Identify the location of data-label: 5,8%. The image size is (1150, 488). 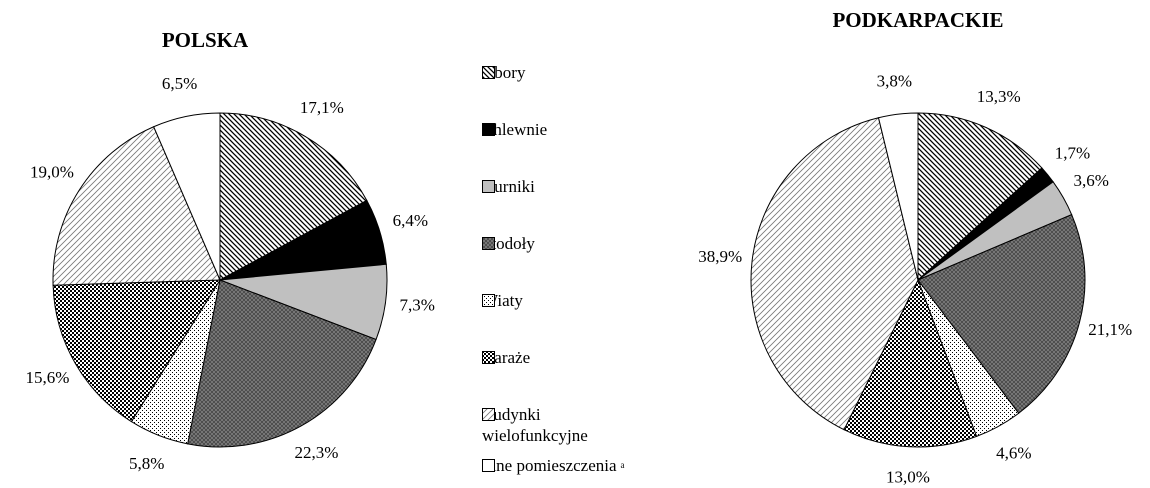
(146, 463).